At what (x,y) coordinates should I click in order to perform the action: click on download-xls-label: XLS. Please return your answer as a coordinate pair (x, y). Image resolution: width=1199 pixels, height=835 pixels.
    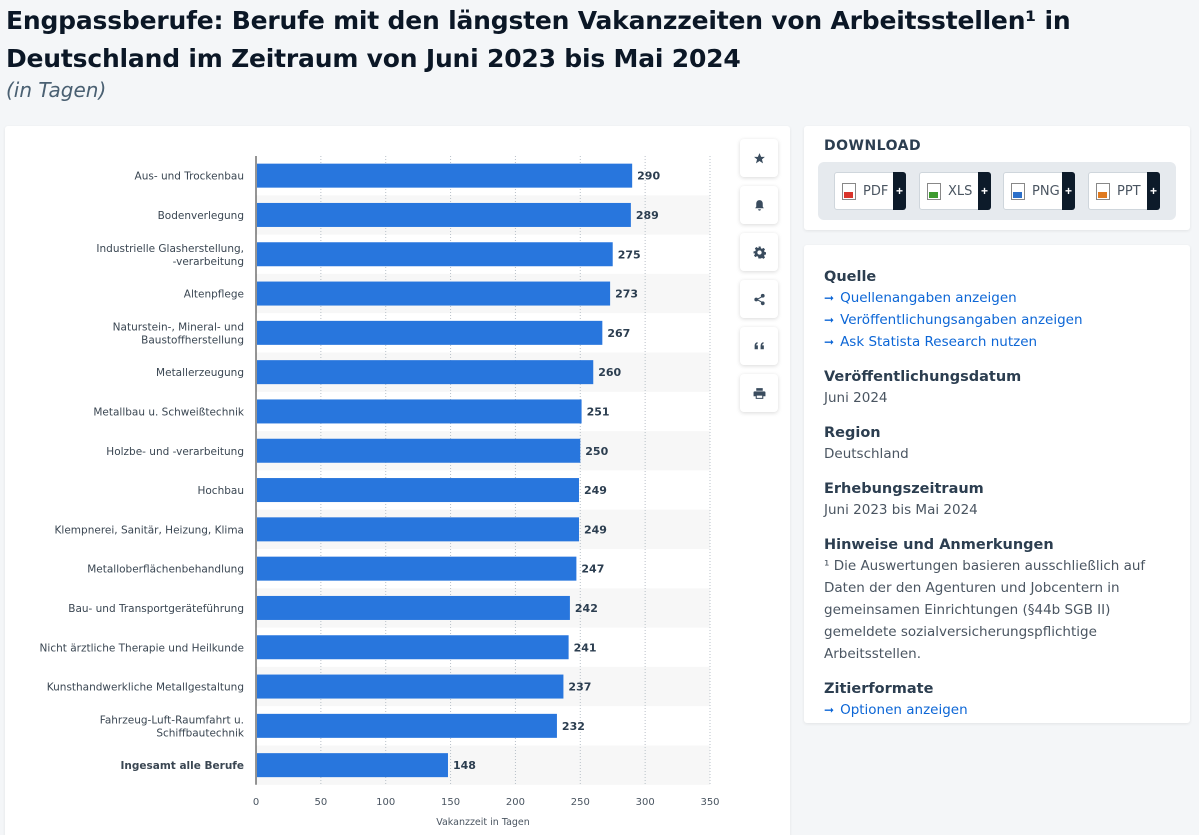
    Looking at the image, I should click on (960, 191).